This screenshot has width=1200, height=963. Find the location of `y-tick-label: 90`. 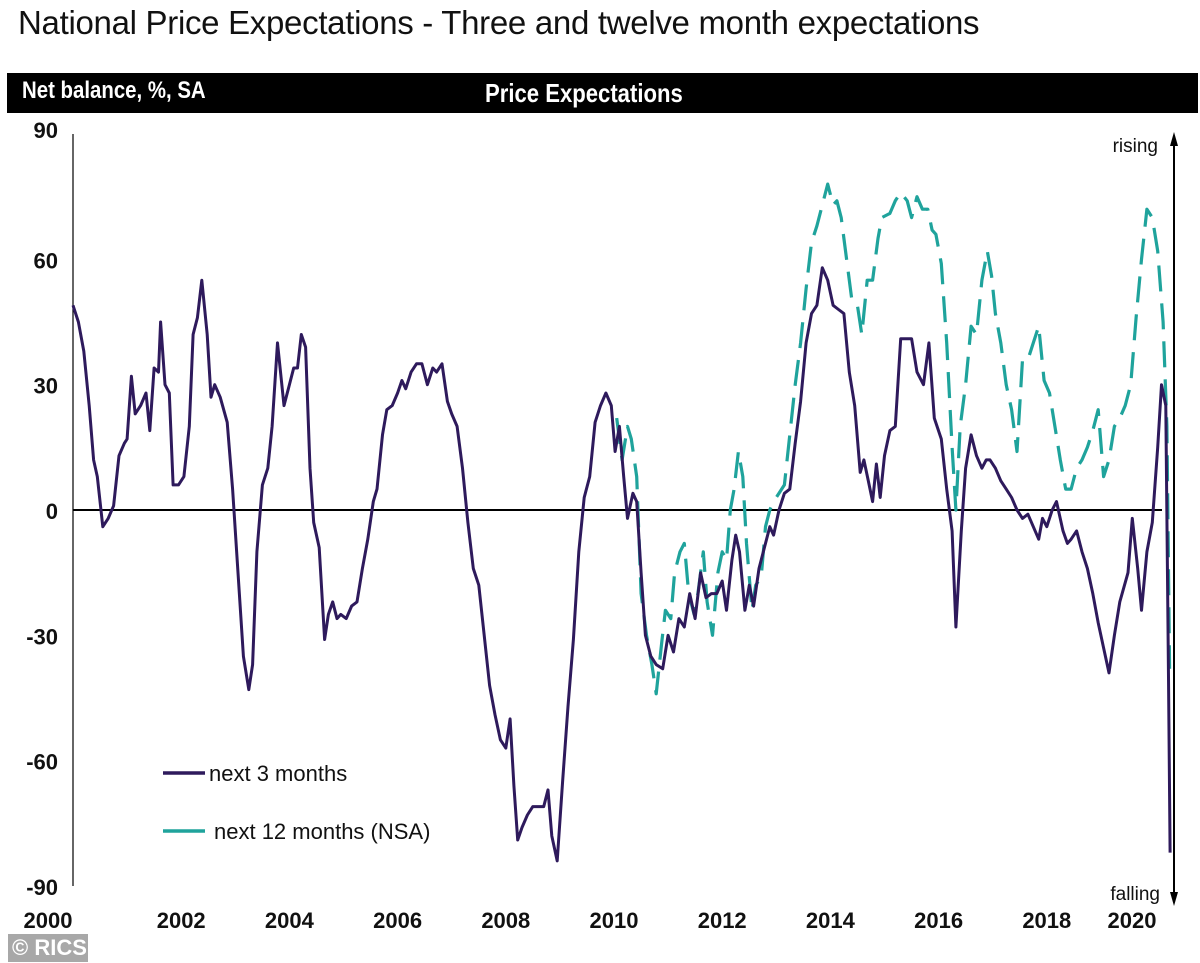

y-tick-label: 90 is located at coordinates (46, 130).